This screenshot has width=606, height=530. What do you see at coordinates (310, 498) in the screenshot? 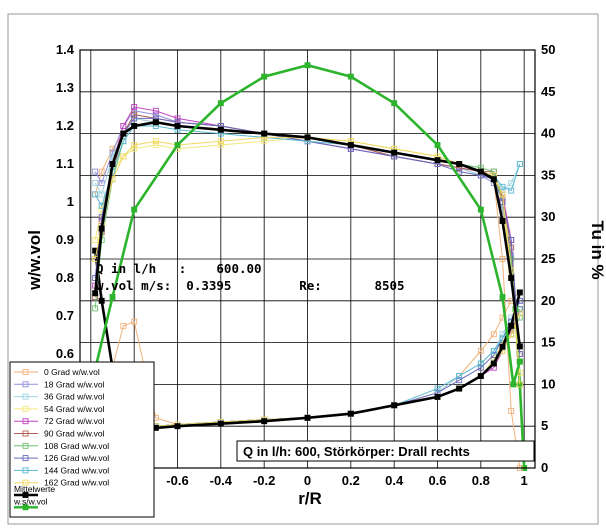
I see `x-axis-title: r/R` at bounding box center [310, 498].